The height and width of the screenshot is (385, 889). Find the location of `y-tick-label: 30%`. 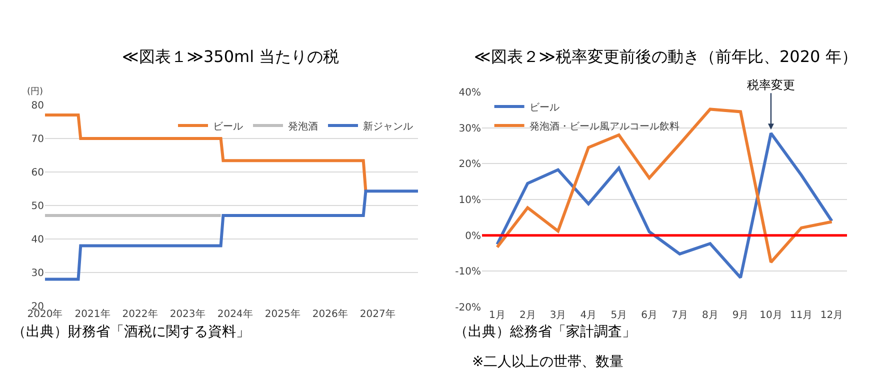

y-tick-label: 30% is located at coordinates (469, 128).